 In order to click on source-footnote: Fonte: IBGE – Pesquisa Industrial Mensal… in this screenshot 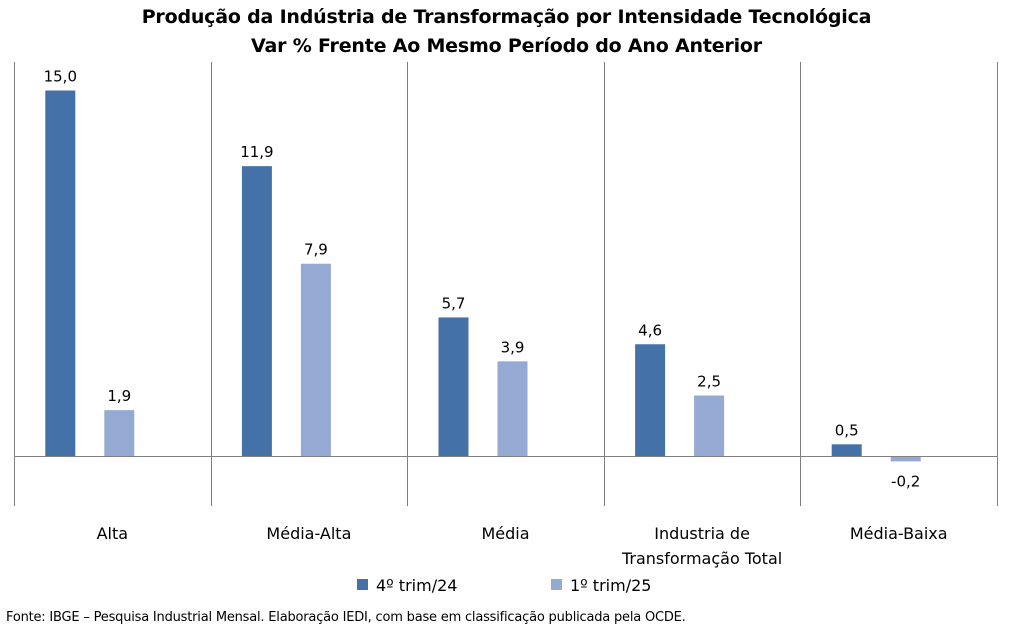, I will do `click(346, 617)`.